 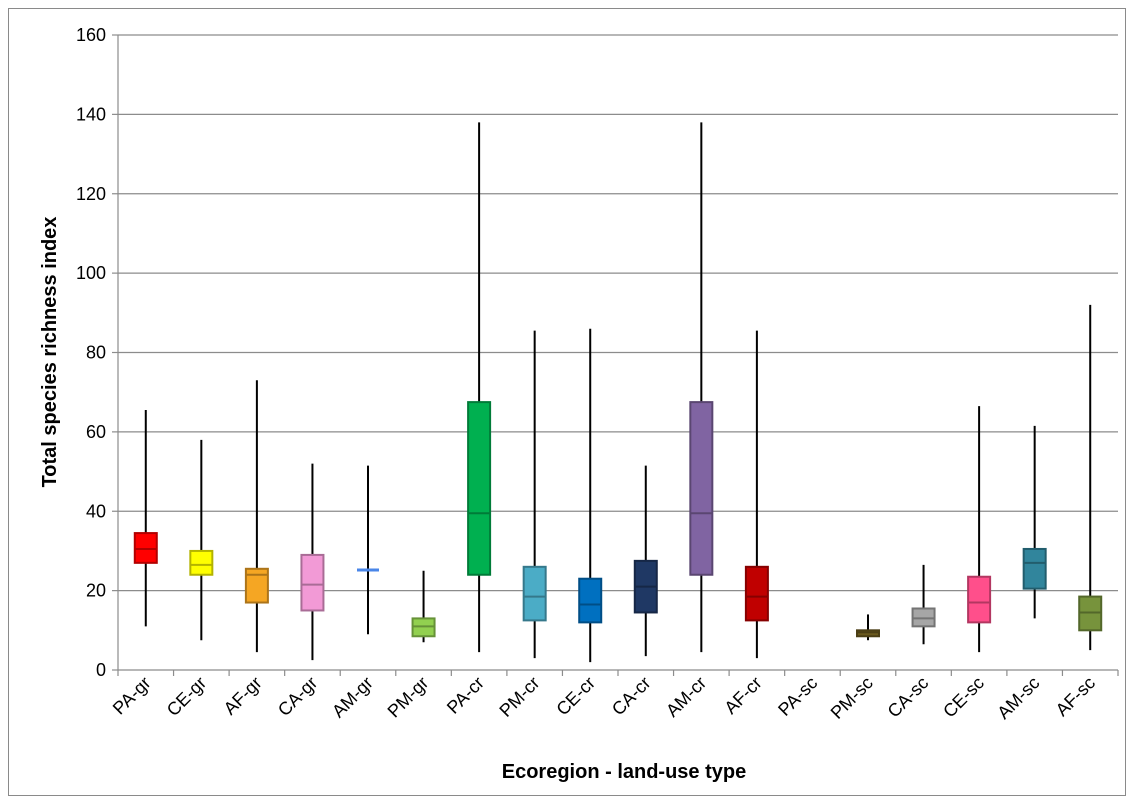 What do you see at coordinates (297, 696) in the screenshot?
I see `x-tick-label: CA-gr` at bounding box center [297, 696].